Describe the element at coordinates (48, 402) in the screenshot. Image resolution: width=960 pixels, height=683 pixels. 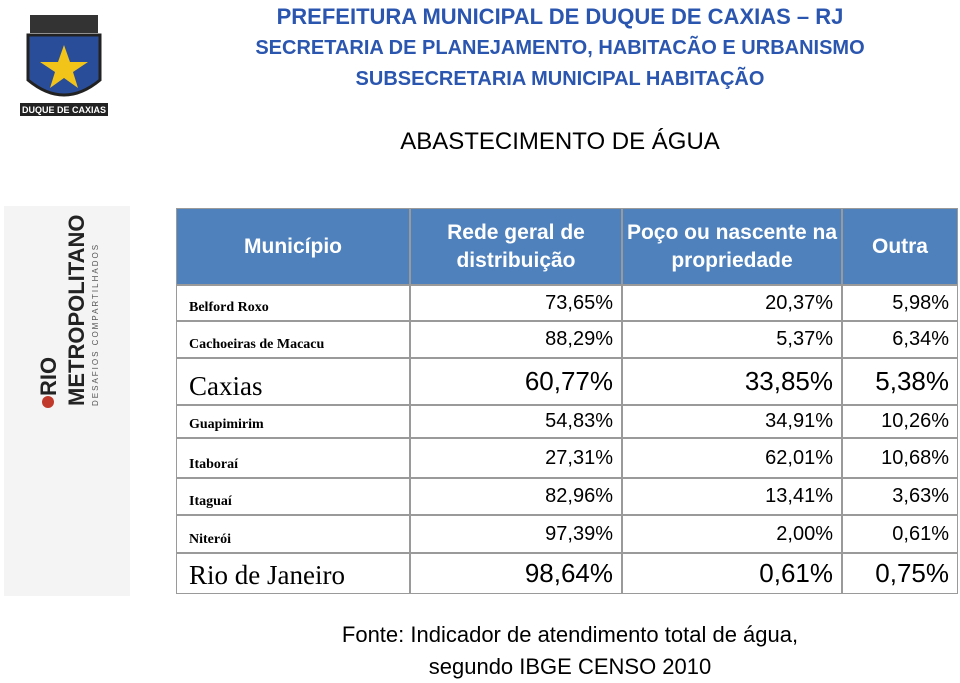
I see `logo-dot` at that location.